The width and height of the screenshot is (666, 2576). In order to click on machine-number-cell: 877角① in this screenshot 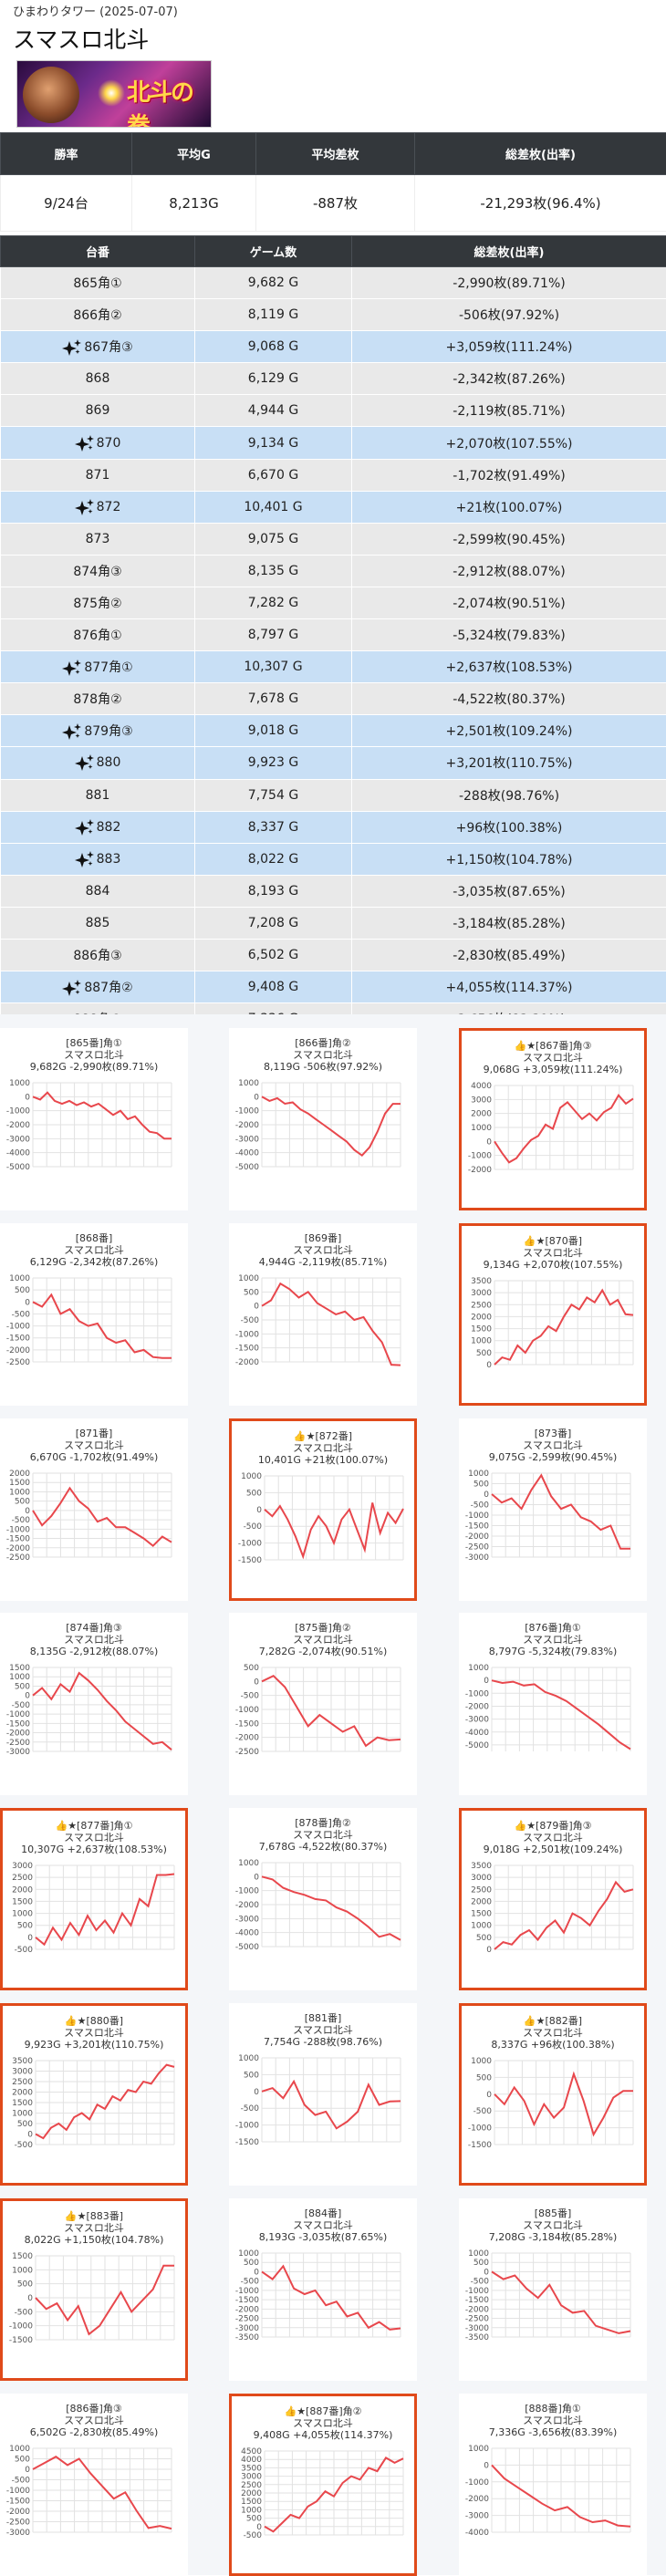, I will do `click(98, 667)`.